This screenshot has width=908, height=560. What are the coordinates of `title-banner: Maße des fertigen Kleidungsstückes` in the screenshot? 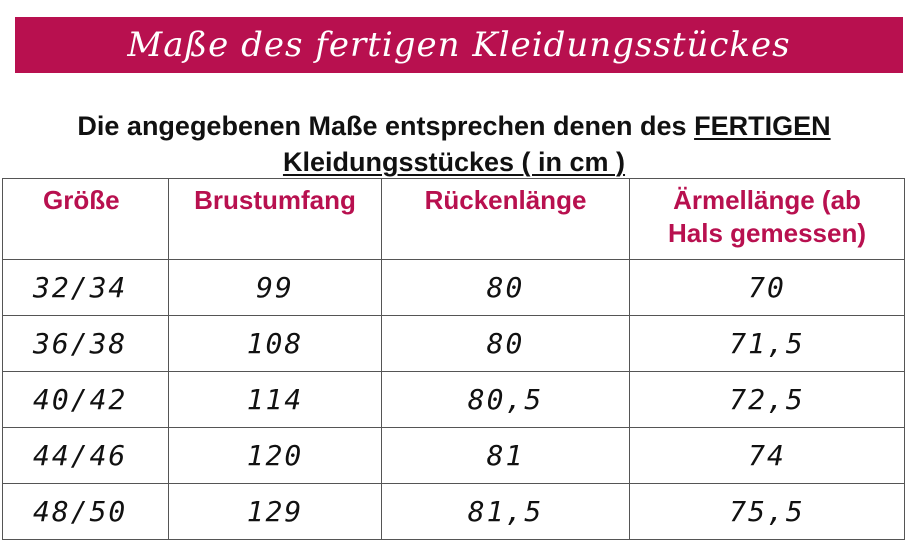 It's located at (459, 45).